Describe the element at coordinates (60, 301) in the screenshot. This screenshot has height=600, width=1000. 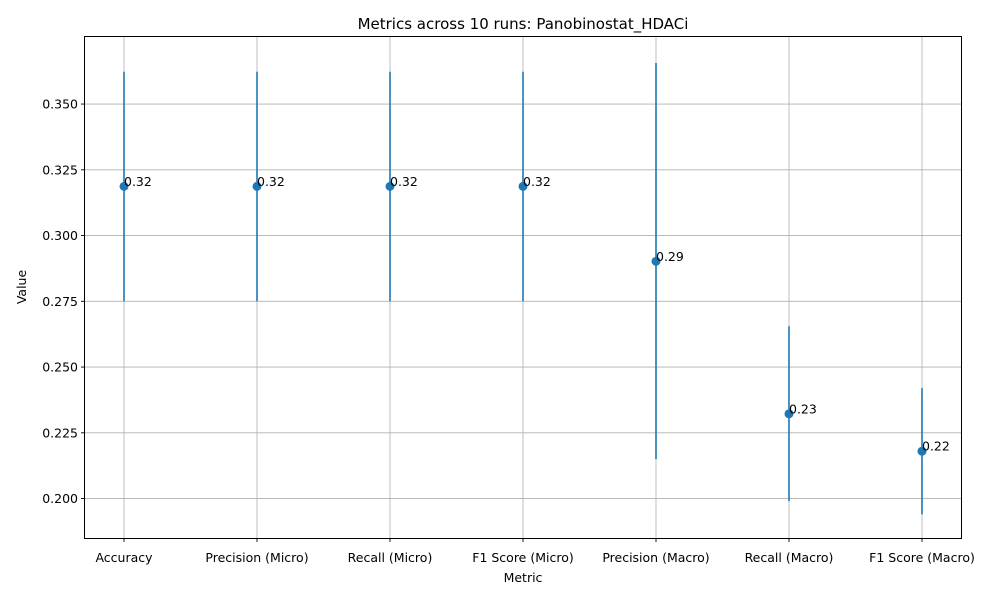
I see `y-tick-label: 0.275` at that location.